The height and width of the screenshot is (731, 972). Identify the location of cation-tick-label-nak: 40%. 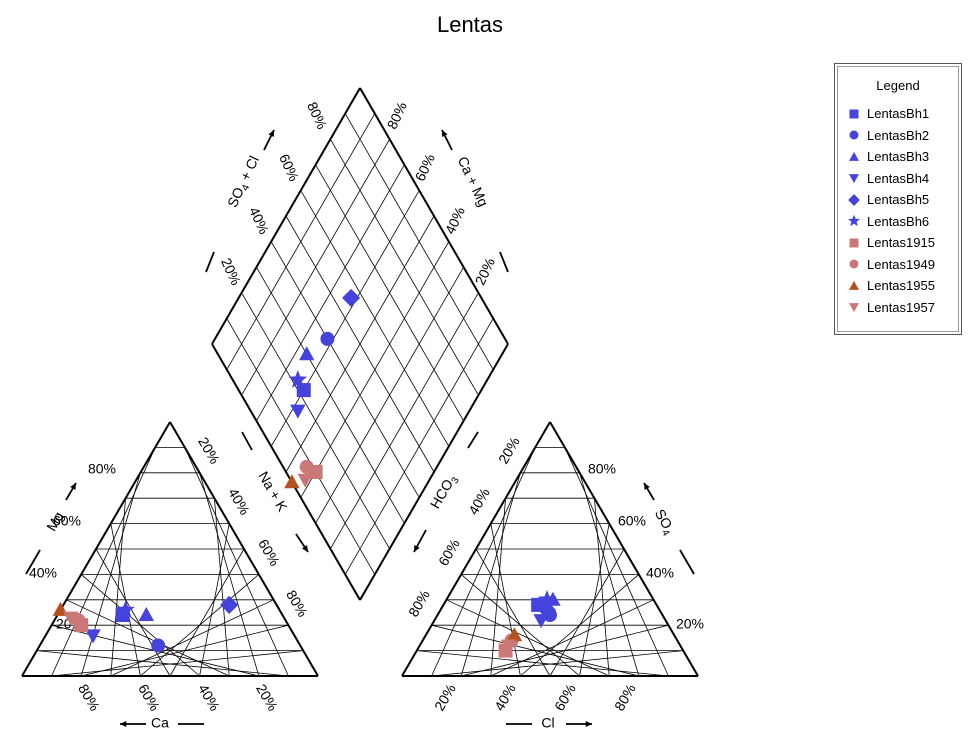
(239, 501).